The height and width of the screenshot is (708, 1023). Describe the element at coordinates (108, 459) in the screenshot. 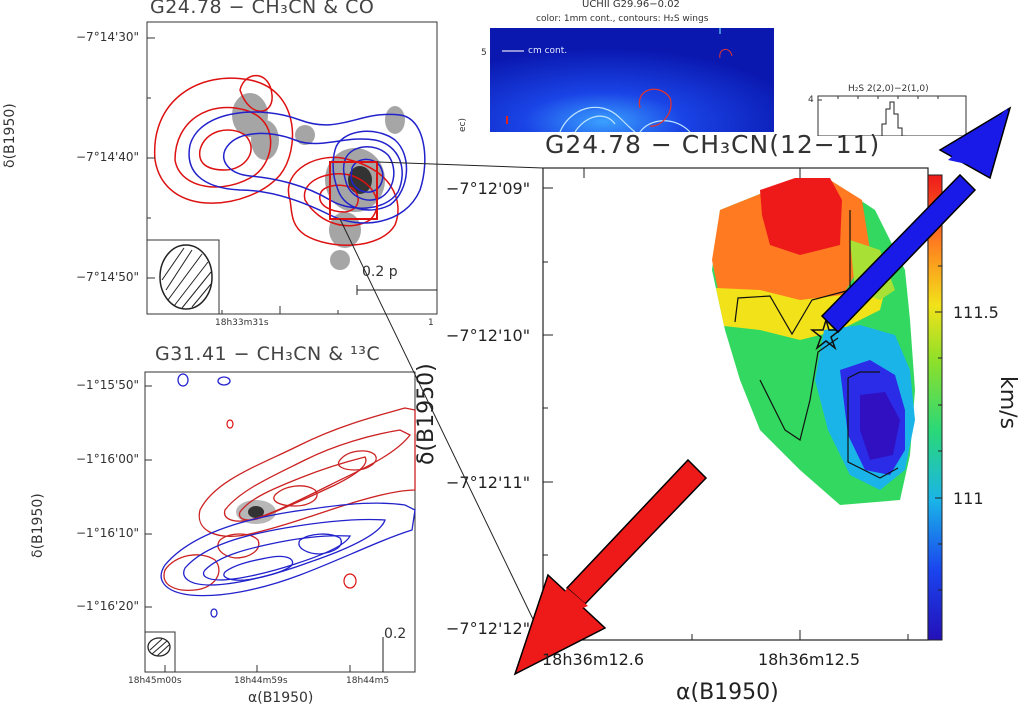

I see `panel-b-ytick-2: −1°16'00"` at that location.